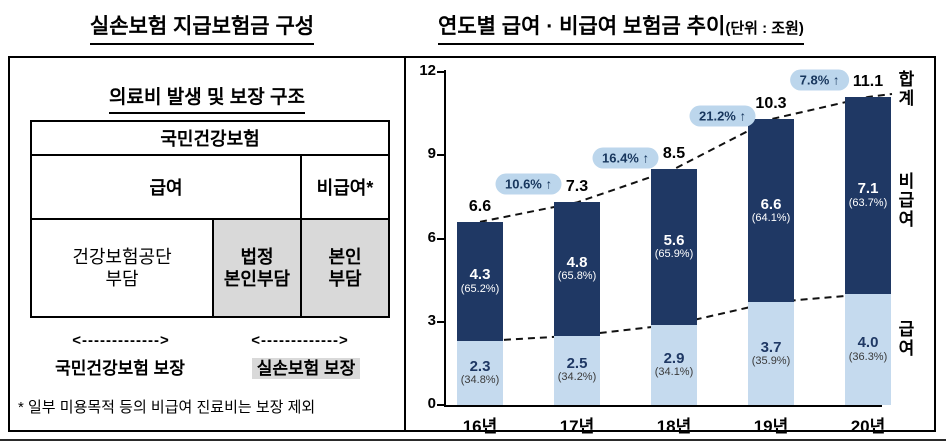 The height and width of the screenshot is (442, 946). I want to click on growth-badge-1: 10.6% ↑, so click(528, 184).